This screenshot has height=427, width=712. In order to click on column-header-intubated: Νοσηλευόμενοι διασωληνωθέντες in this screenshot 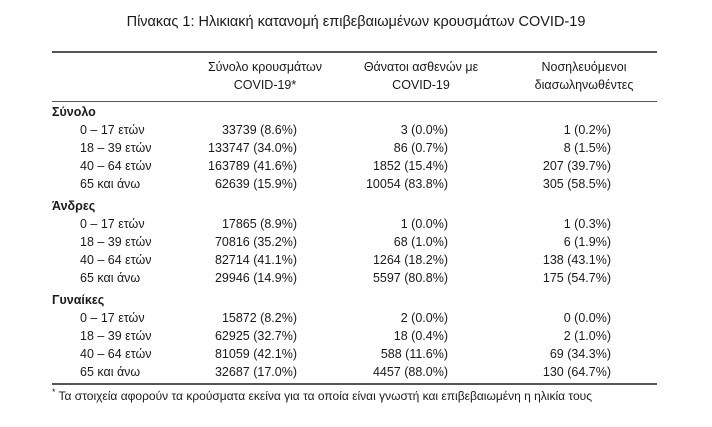, I will do `click(584, 76)`.